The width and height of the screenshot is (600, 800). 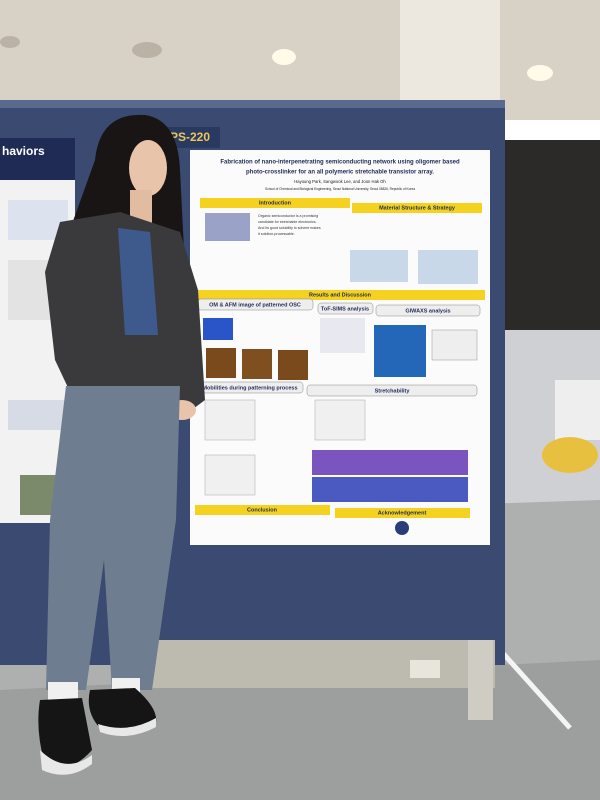 I want to click on university-logo, so click(x=402, y=528).